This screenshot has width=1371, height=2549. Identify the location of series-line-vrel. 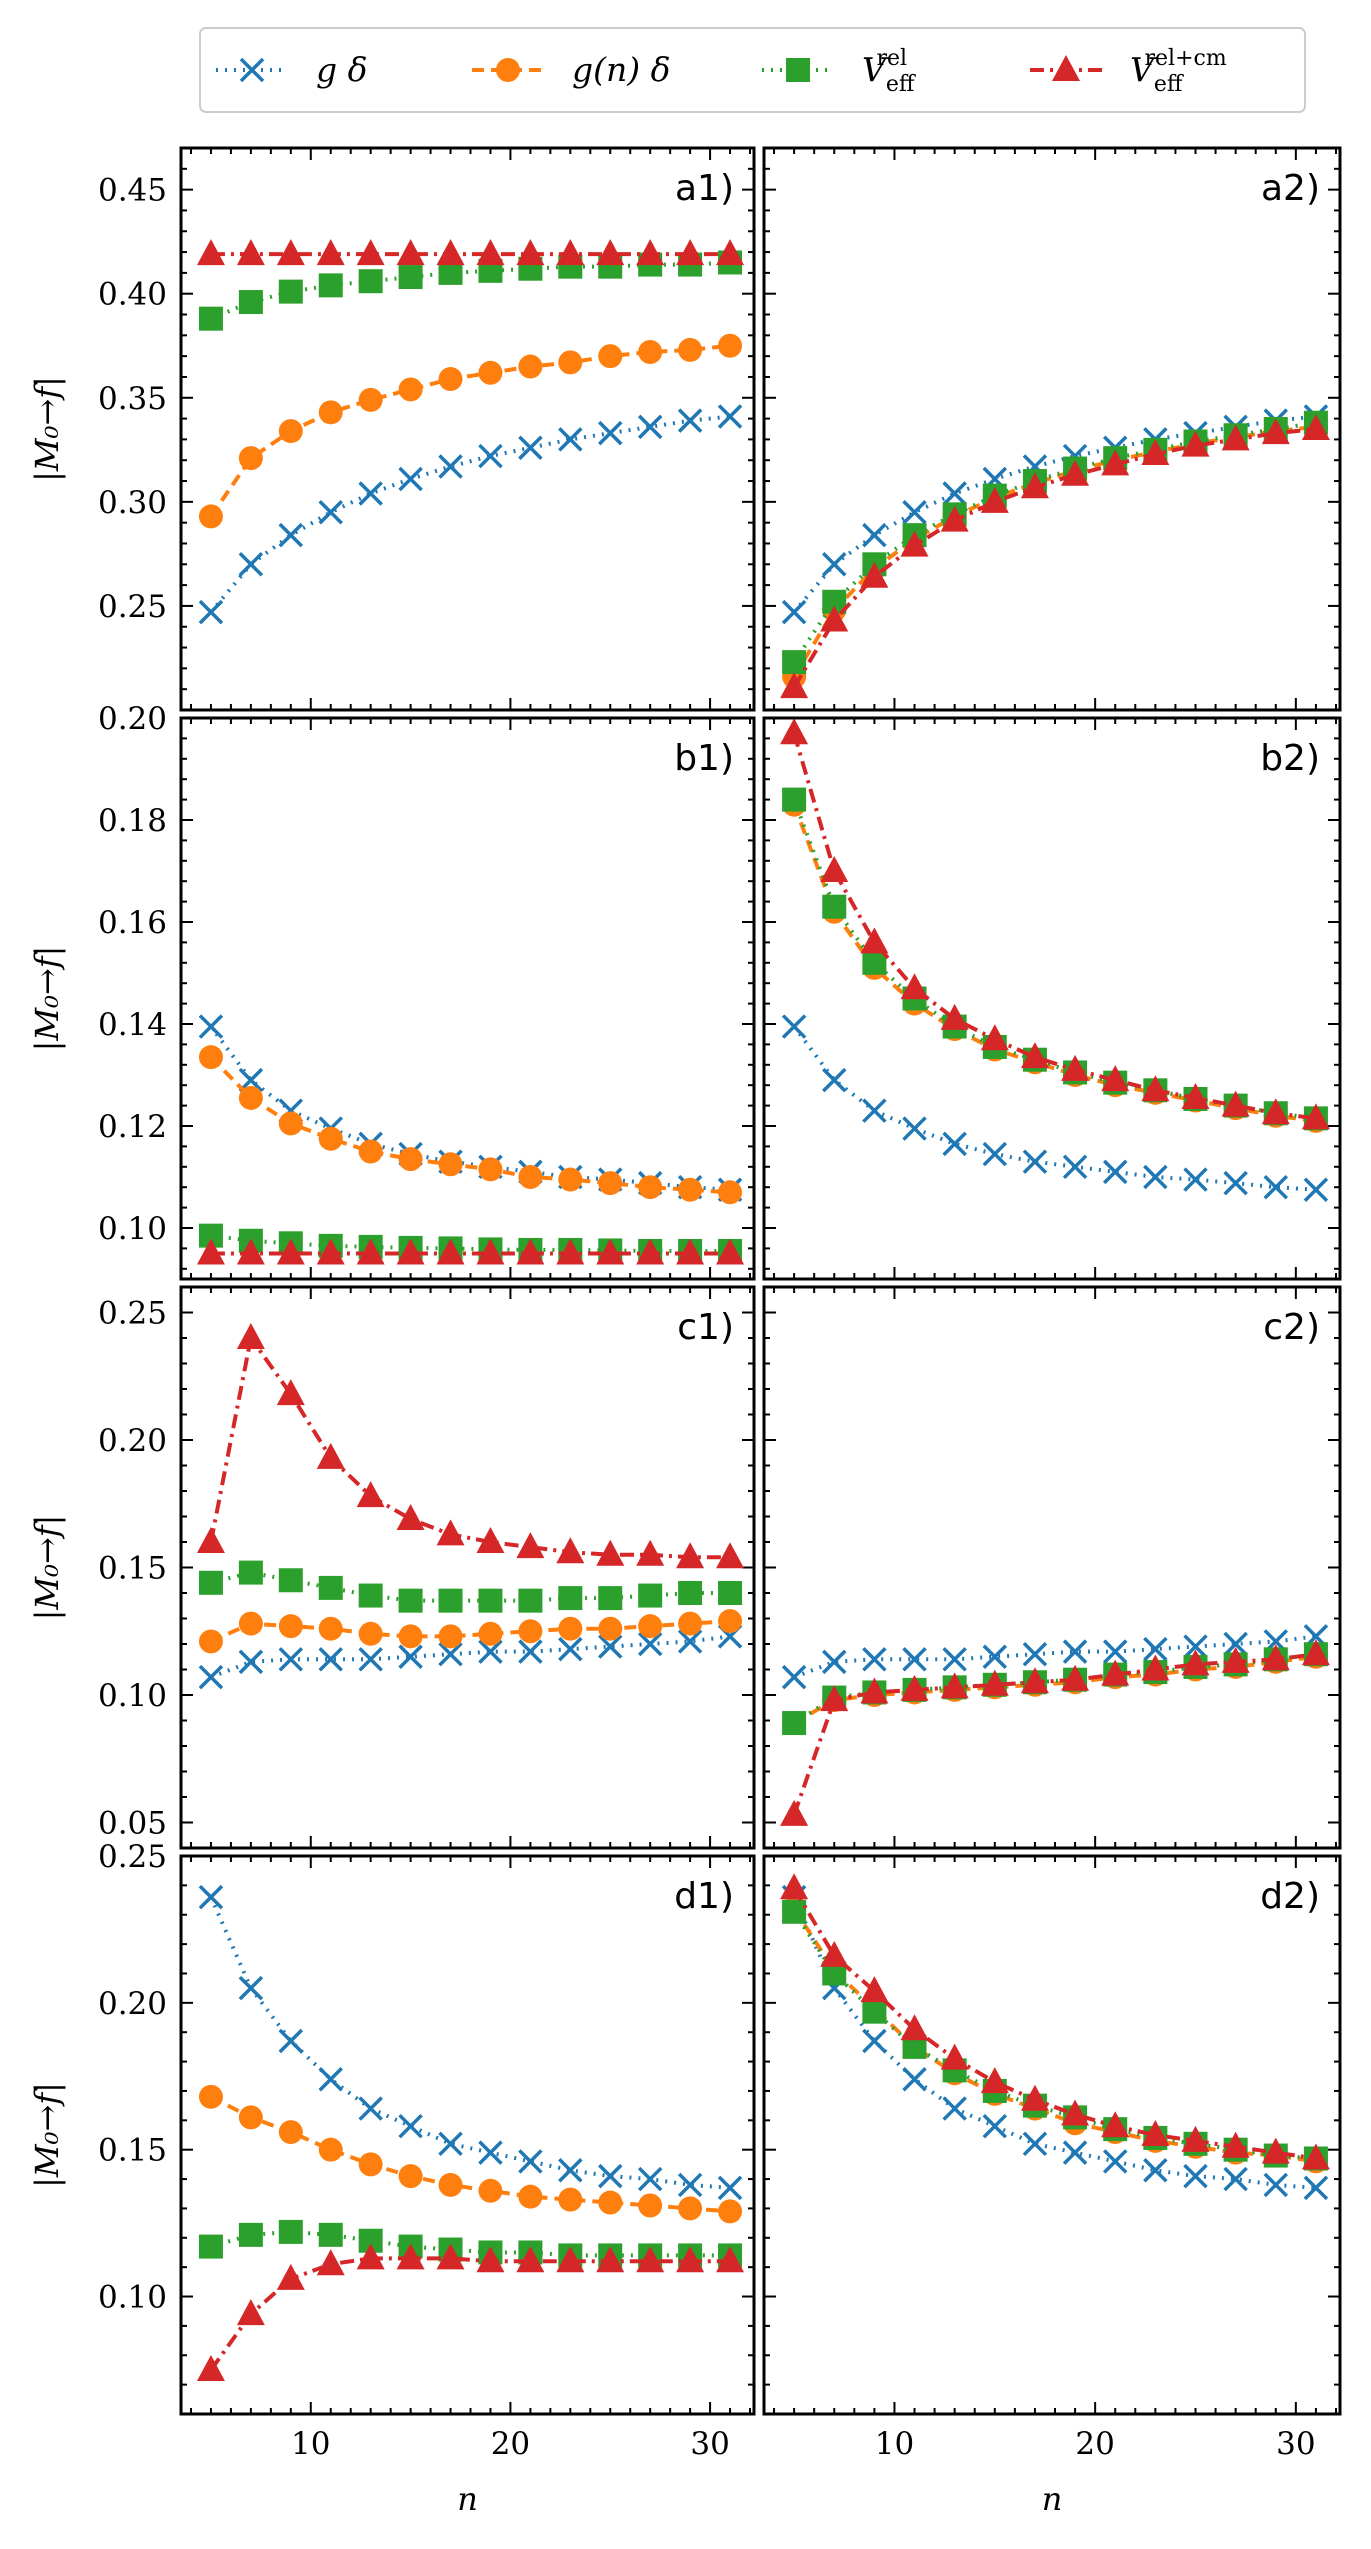
(1054, 542).